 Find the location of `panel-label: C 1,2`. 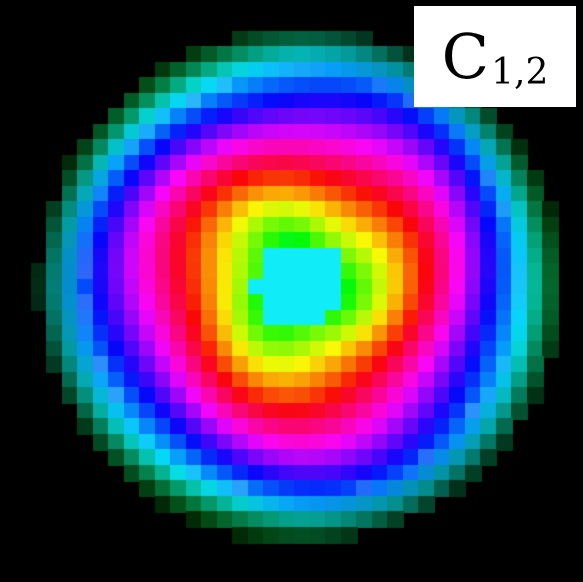

panel-label: C 1,2 is located at coordinates (495, 56).